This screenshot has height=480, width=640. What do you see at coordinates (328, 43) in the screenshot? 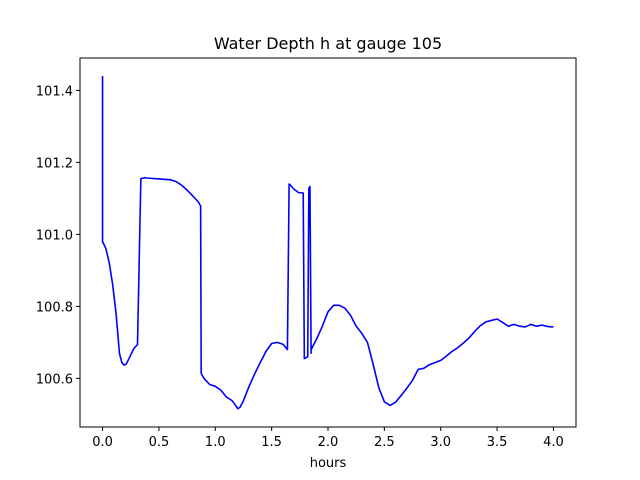
I see `chart-title: Water Depth h at gauge 105` at bounding box center [328, 43].